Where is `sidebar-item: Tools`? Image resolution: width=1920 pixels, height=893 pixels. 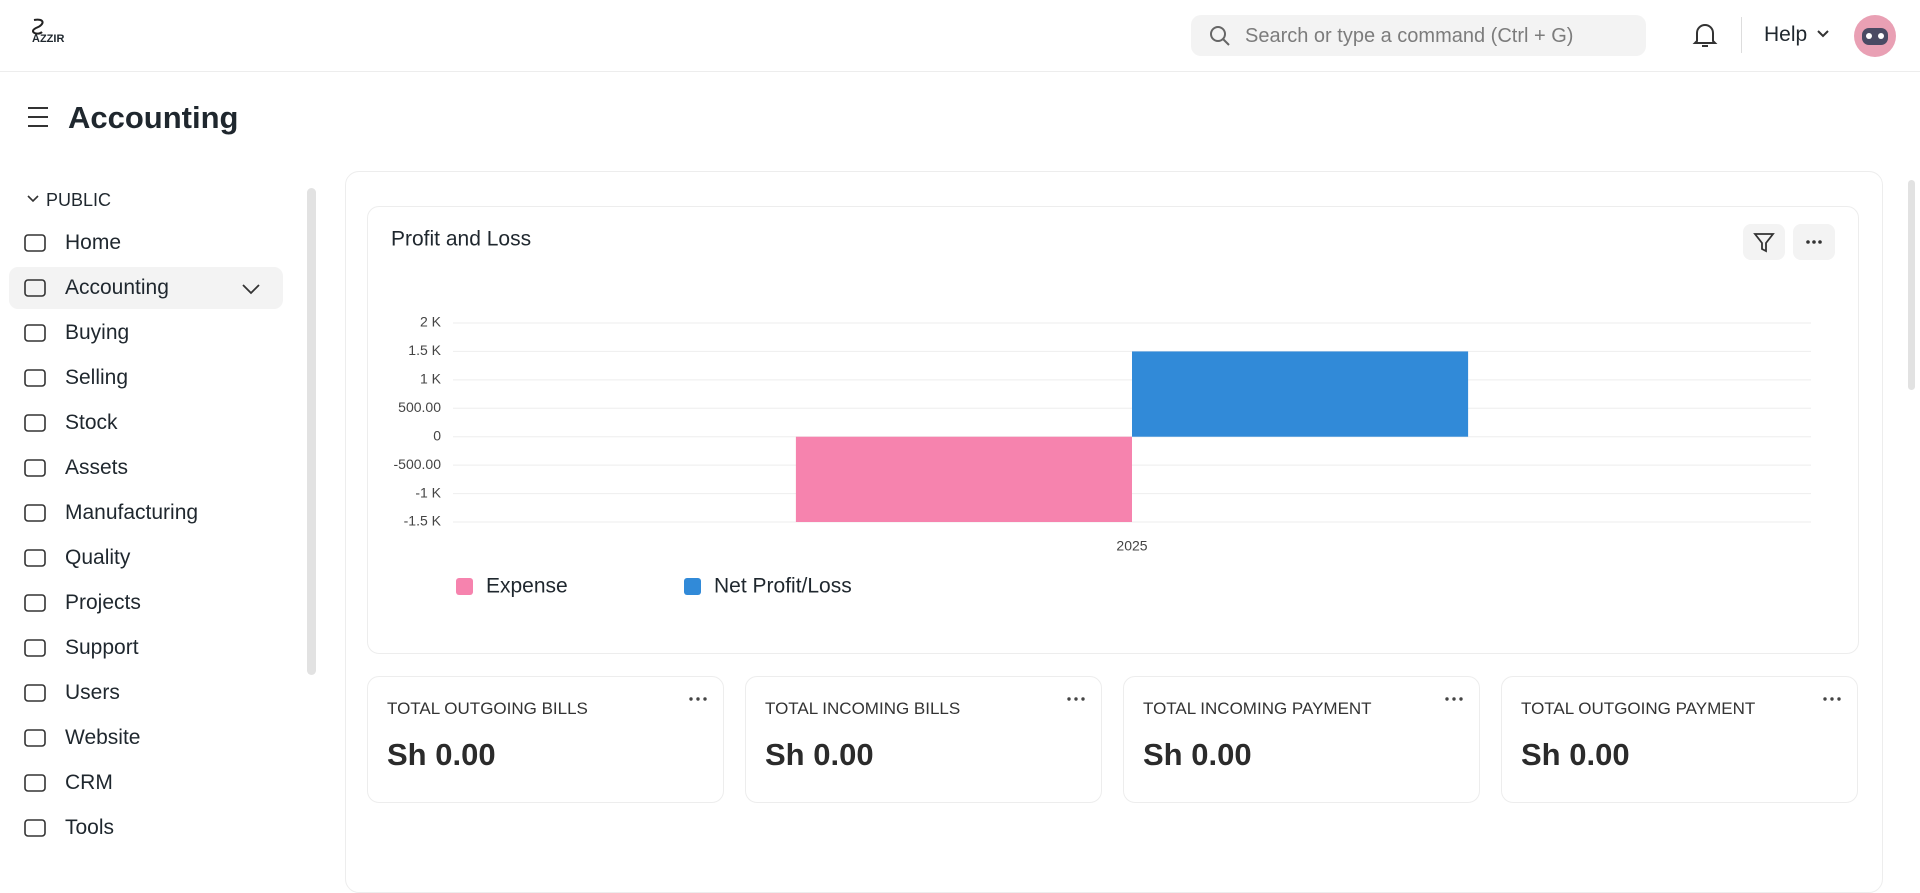
sidebar-item: Tools is located at coordinates (146, 828).